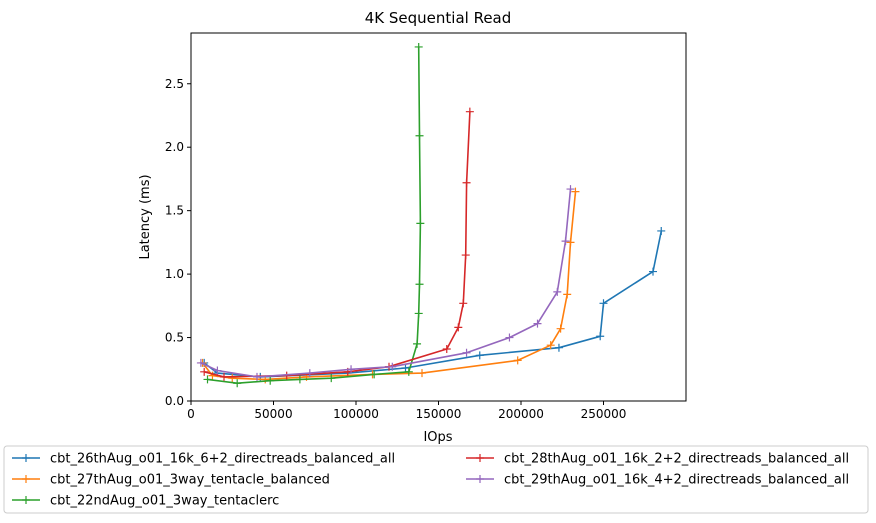 Image resolution: width=876 pixels, height=523 pixels. Describe the element at coordinates (356, 414) in the screenshot. I see `x-tick-label: 100000` at that location.